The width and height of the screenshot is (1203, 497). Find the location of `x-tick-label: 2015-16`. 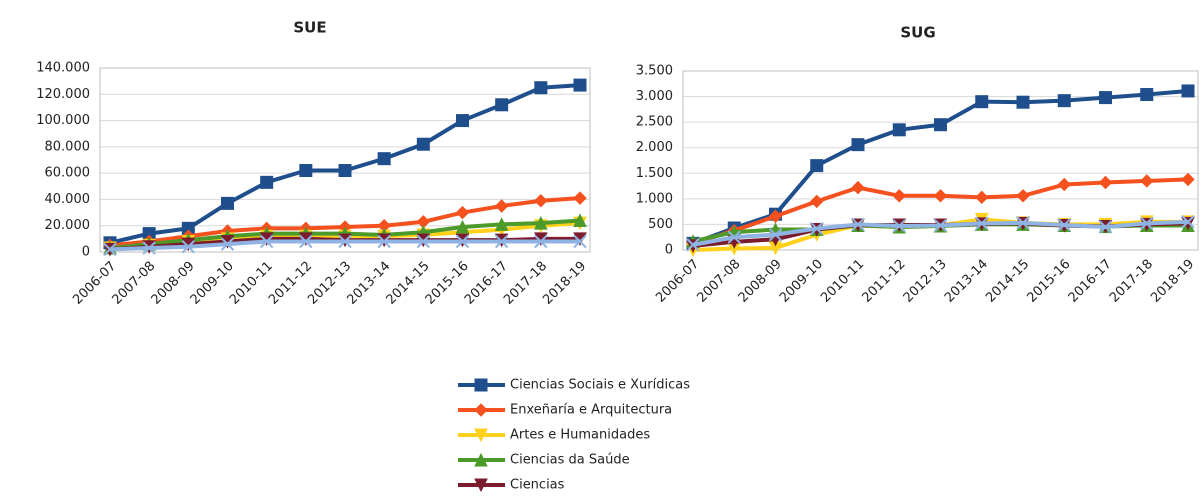

x-tick-label: 2015-16 is located at coordinates (1049, 281).